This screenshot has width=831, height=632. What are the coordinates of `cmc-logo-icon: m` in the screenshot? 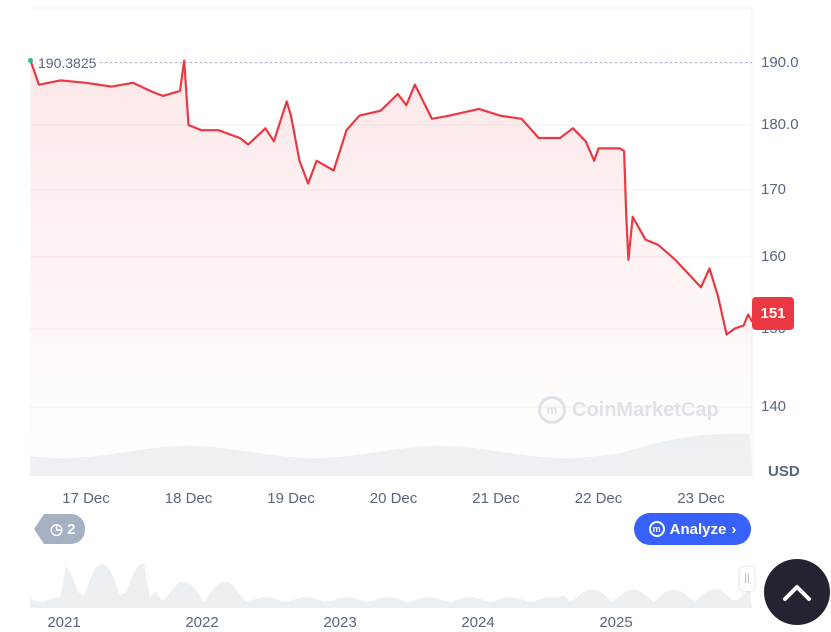 It's located at (552, 410).